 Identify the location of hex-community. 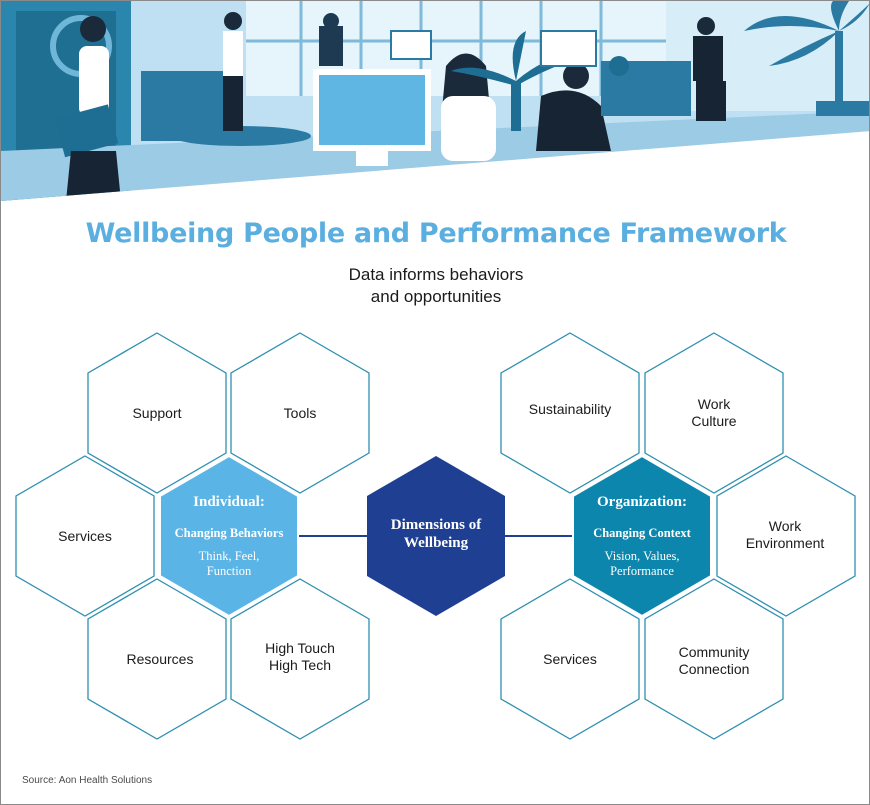
(714, 659).